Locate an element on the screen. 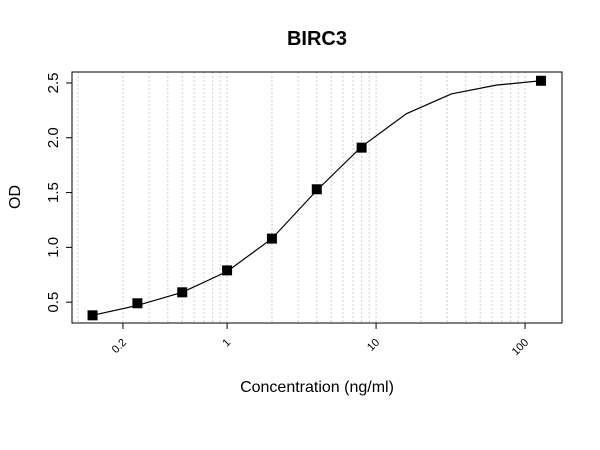 This screenshot has width=600, height=450. chart-title: BIRC3 is located at coordinates (317, 39).